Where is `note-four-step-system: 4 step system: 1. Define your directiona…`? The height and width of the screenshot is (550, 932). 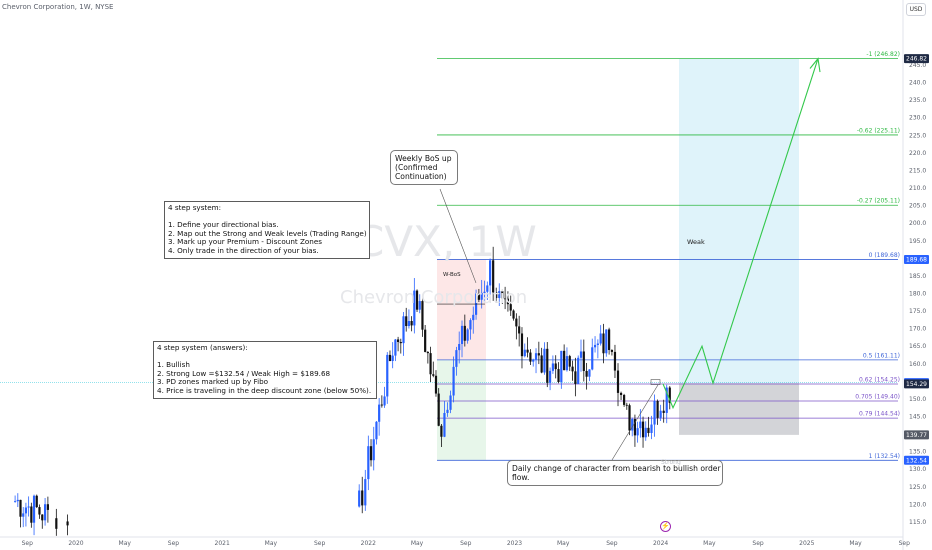
note-four-step-system: 4 step system: 1. Define your directiona… is located at coordinates (267, 230).